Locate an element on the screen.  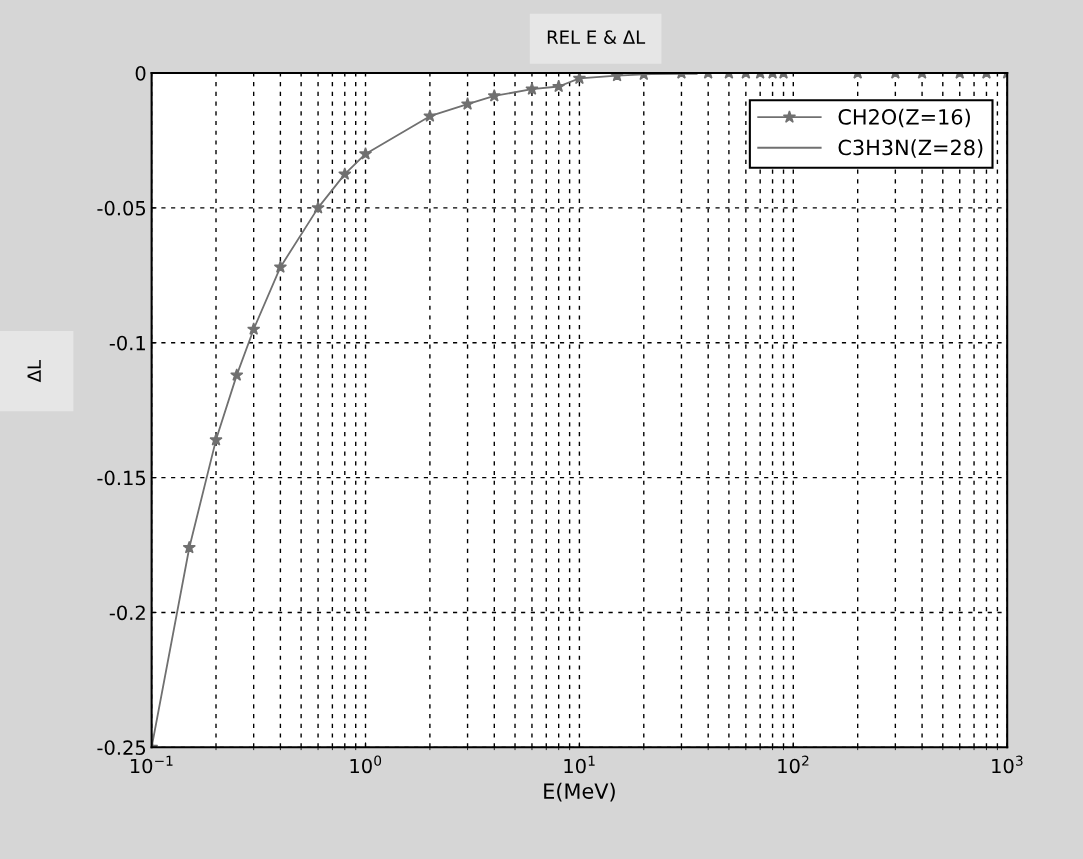
y-tick-label: -0.2 is located at coordinates (127, 613).